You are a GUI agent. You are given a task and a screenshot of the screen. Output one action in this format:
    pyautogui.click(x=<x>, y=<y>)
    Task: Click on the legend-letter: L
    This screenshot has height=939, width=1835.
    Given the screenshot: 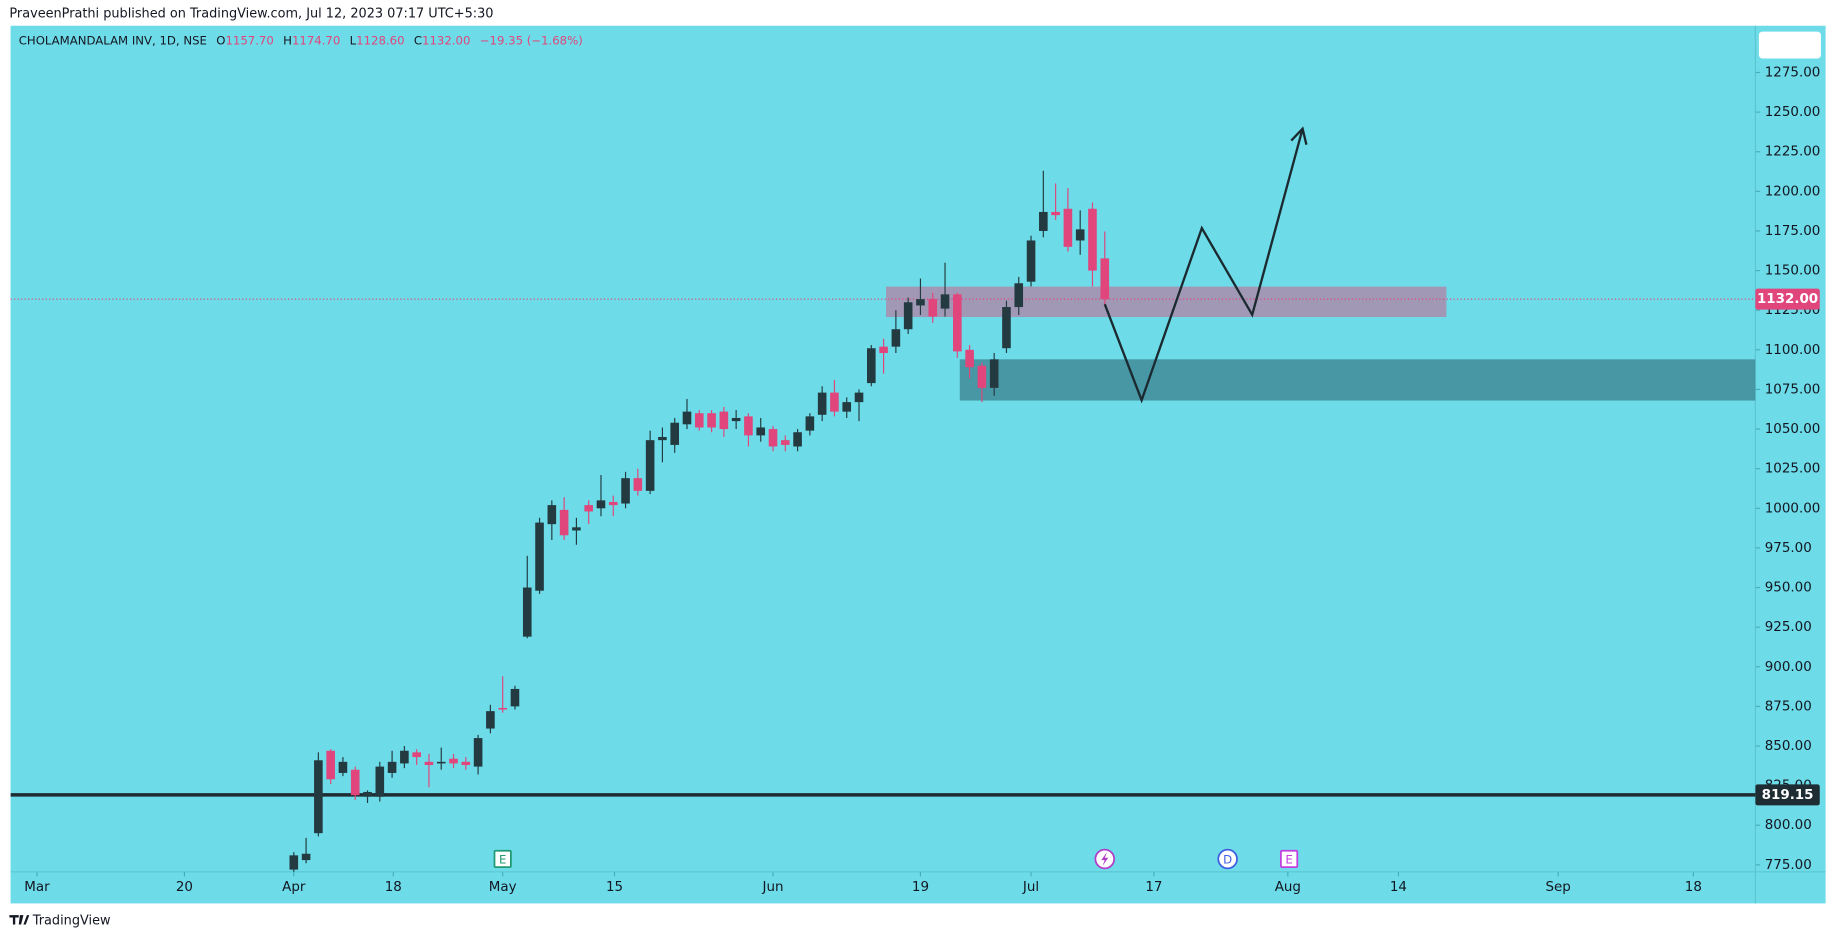 What is the action you would take?
    pyautogui.click(x=353, y=40)
    